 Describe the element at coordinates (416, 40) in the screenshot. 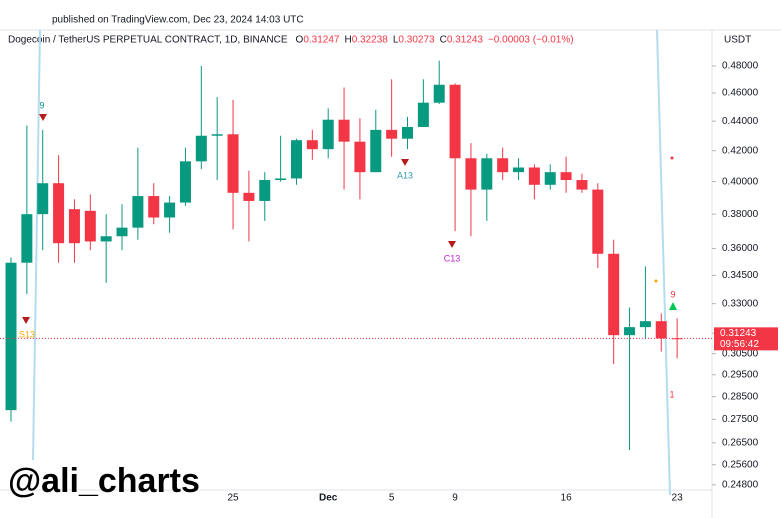

I see `ohlc-value: 0.30273` at that location.